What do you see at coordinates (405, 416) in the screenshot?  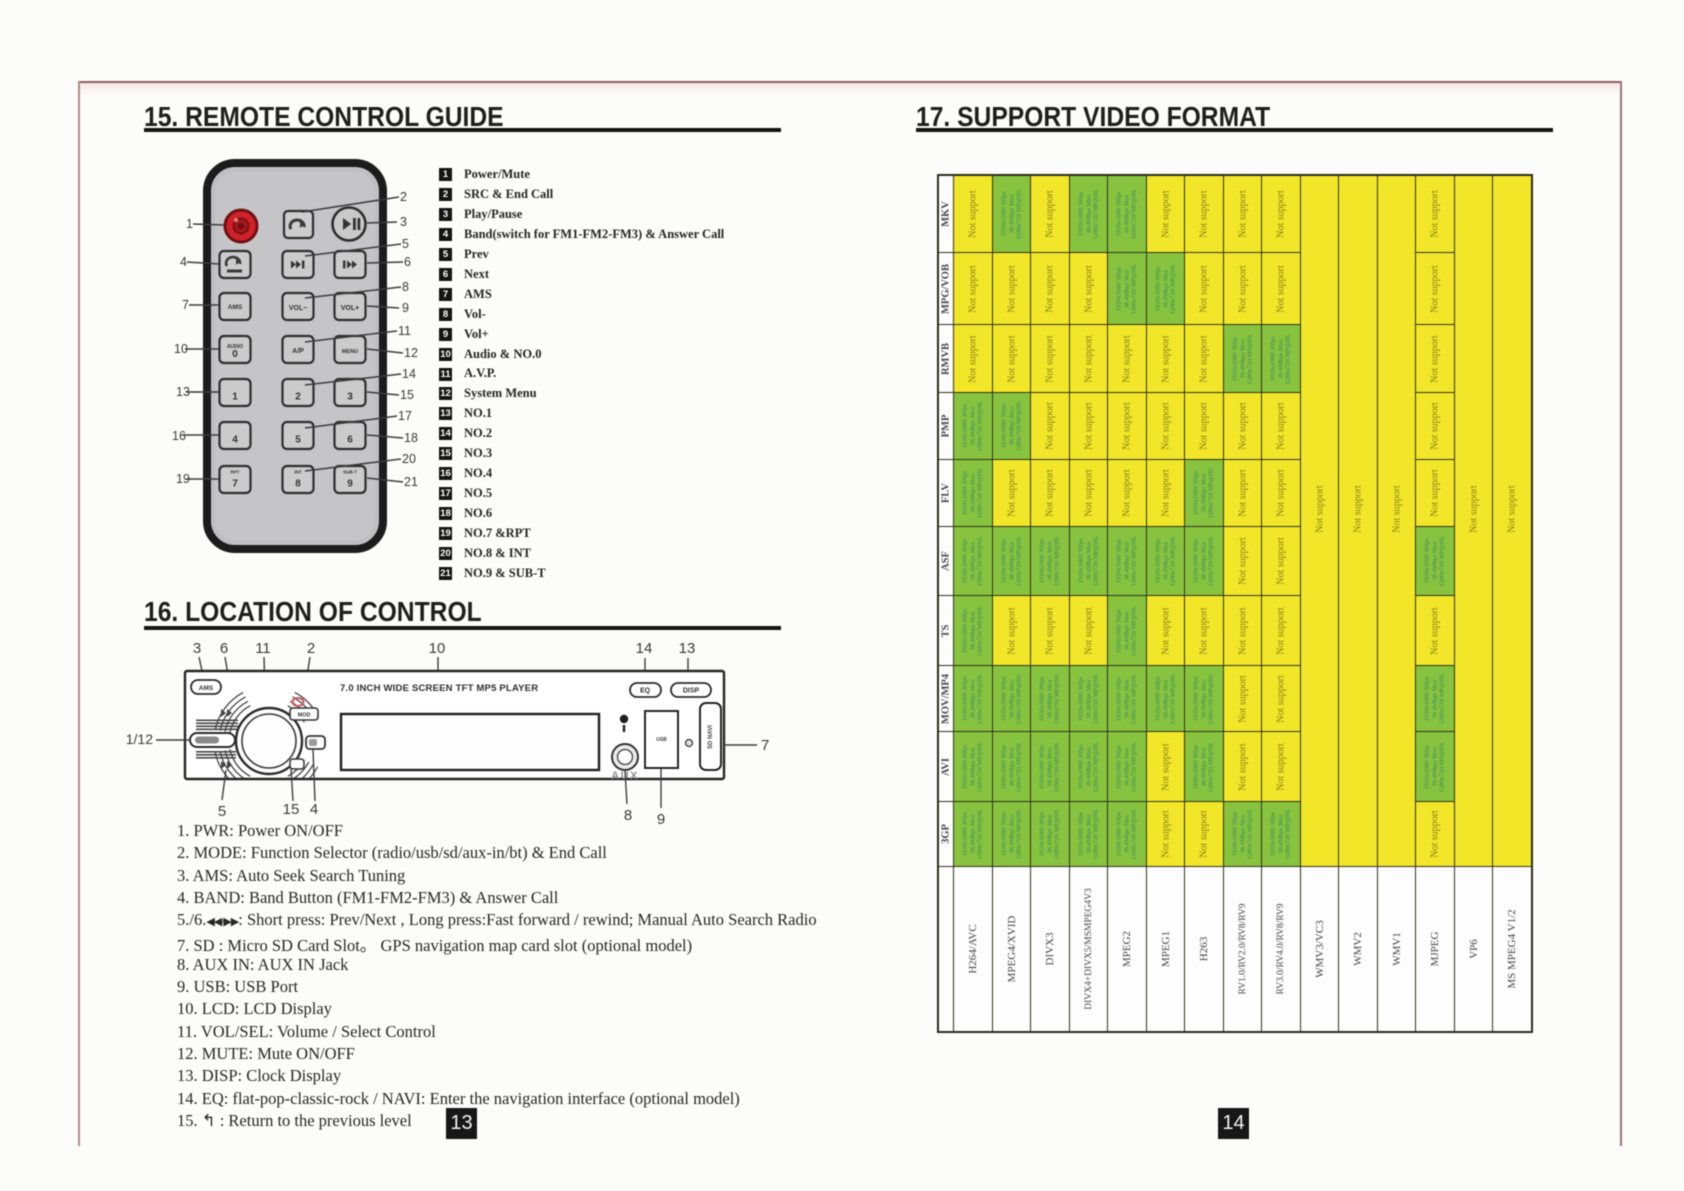 I see `svg-text: 17` at bounding box center [405, 416].